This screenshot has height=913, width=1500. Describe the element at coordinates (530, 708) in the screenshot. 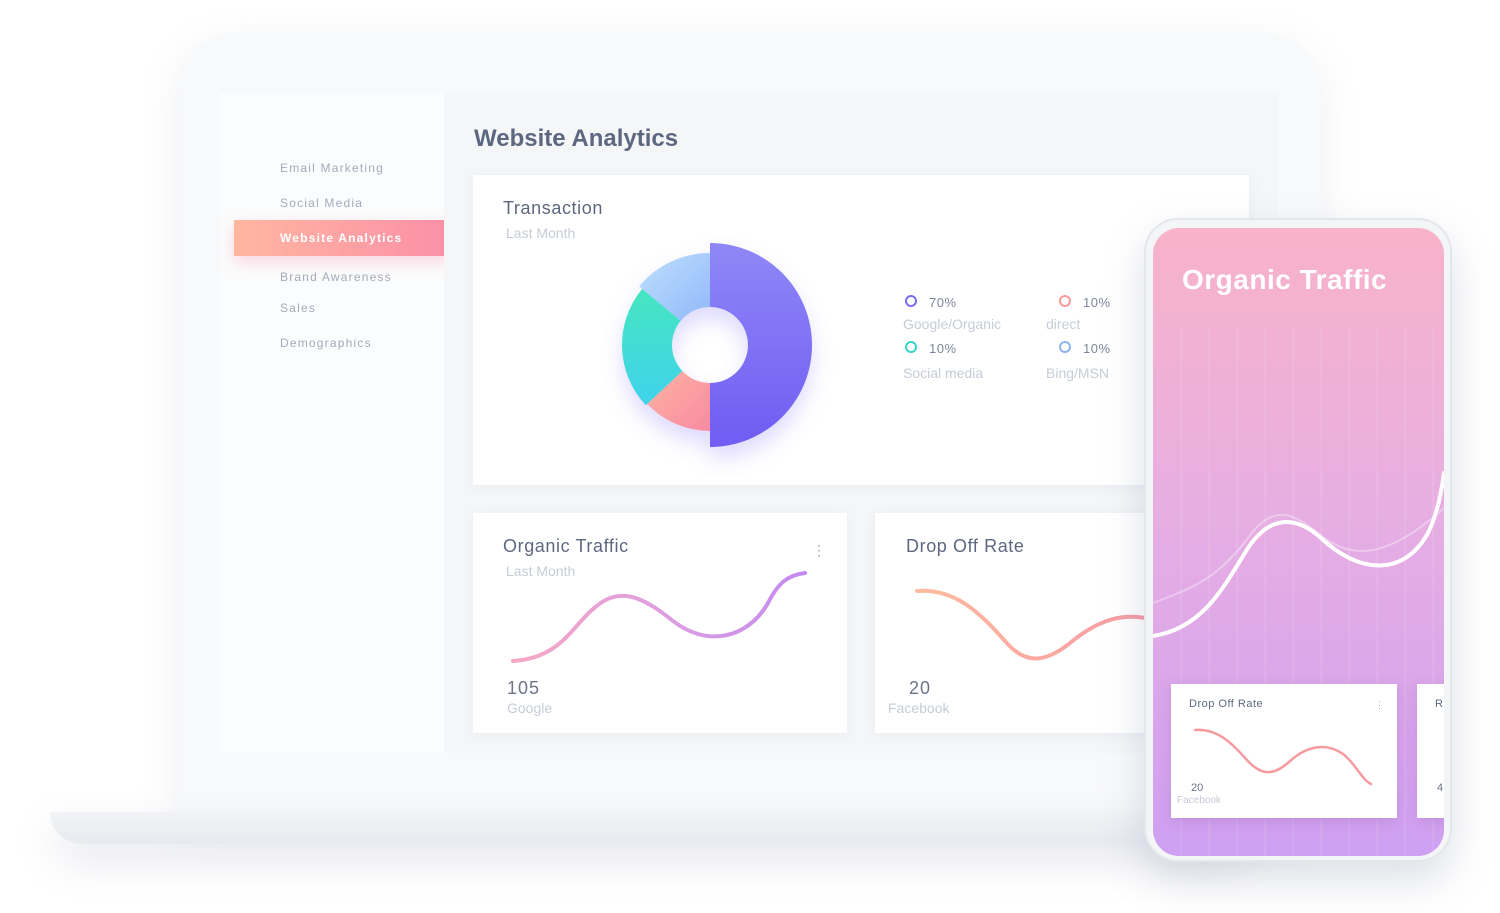

I see `organic-traffic-value-label: Google` at that location.